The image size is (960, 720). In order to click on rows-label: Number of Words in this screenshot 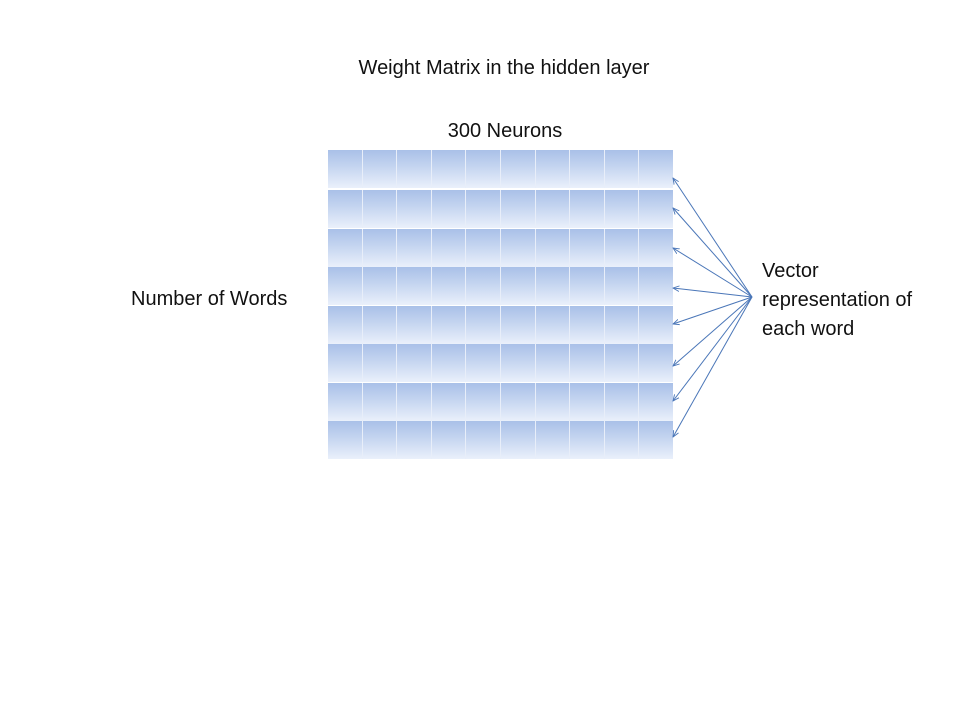, I will do `click(209, 299)`.